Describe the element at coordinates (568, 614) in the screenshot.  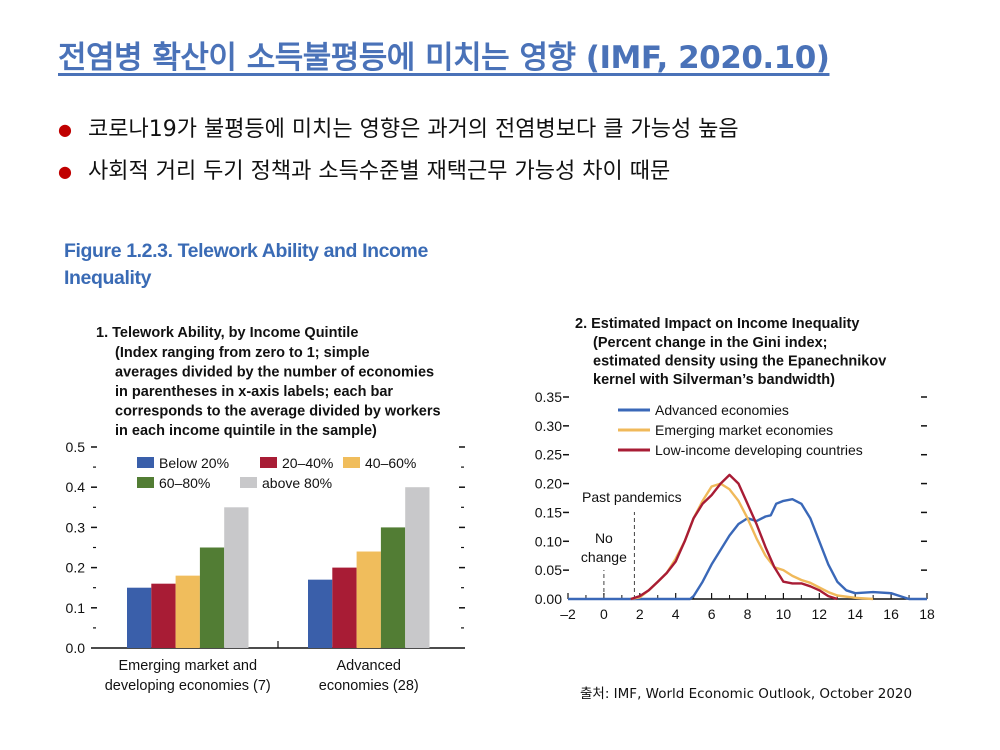
I see `chart2-x-tick-label: –2` at that location.